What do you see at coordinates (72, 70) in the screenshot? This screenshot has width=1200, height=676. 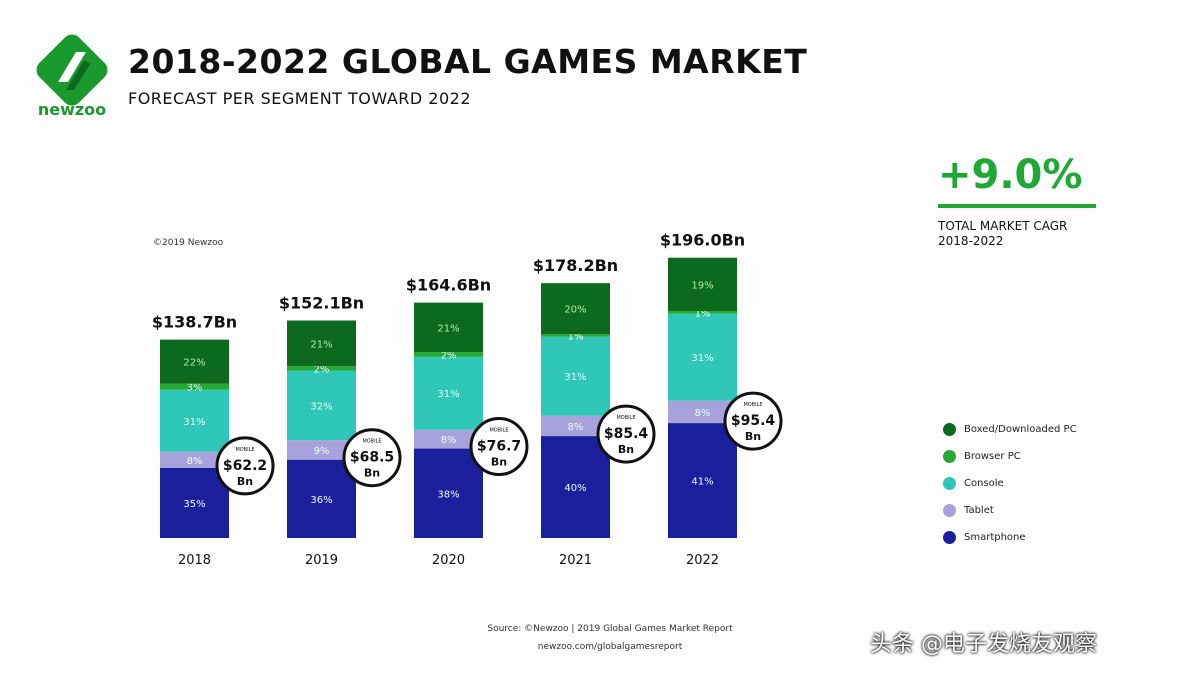 I see `newzoo-logo` at bounding box center [72, 70].